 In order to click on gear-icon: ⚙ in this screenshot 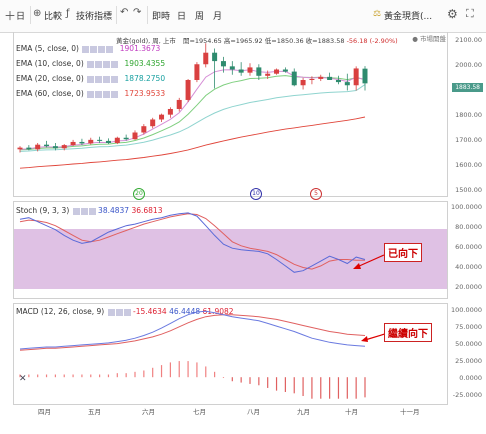, I will do `click(452, 14)`.